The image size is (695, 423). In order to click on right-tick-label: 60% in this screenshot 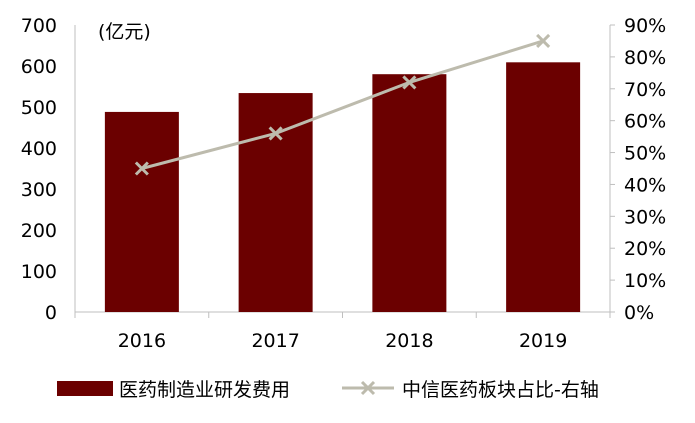, I will do `click(645, 122)`.